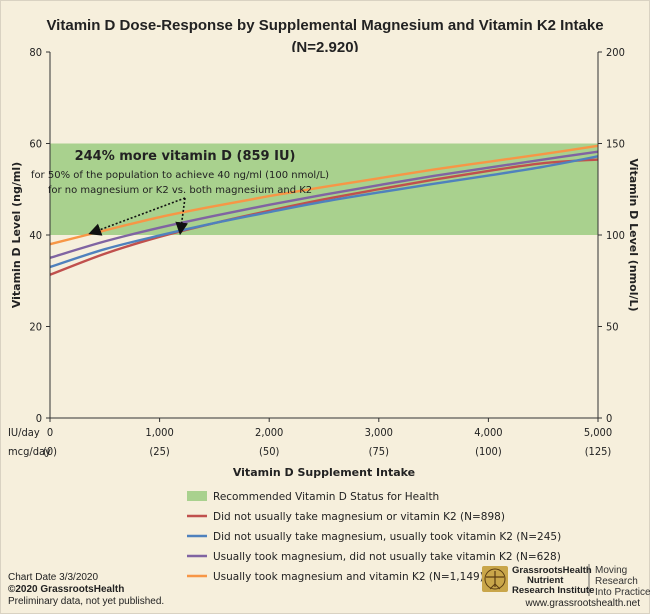  I want to click on x-tick-label-iu: 3,000, so click(379, 432).